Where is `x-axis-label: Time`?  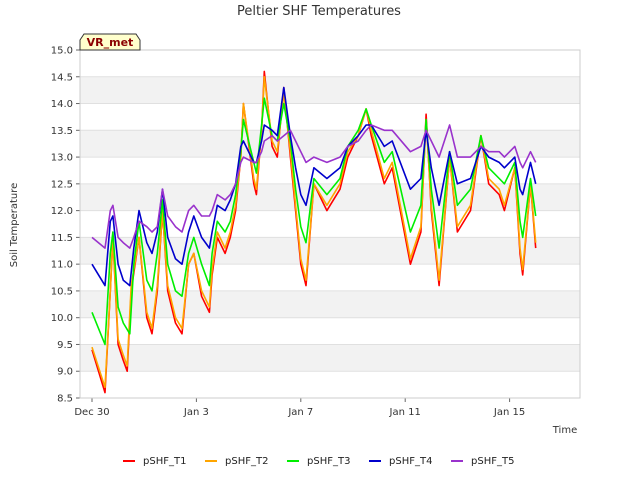 x-axis-label: Time is located at coordinates (564, 430).